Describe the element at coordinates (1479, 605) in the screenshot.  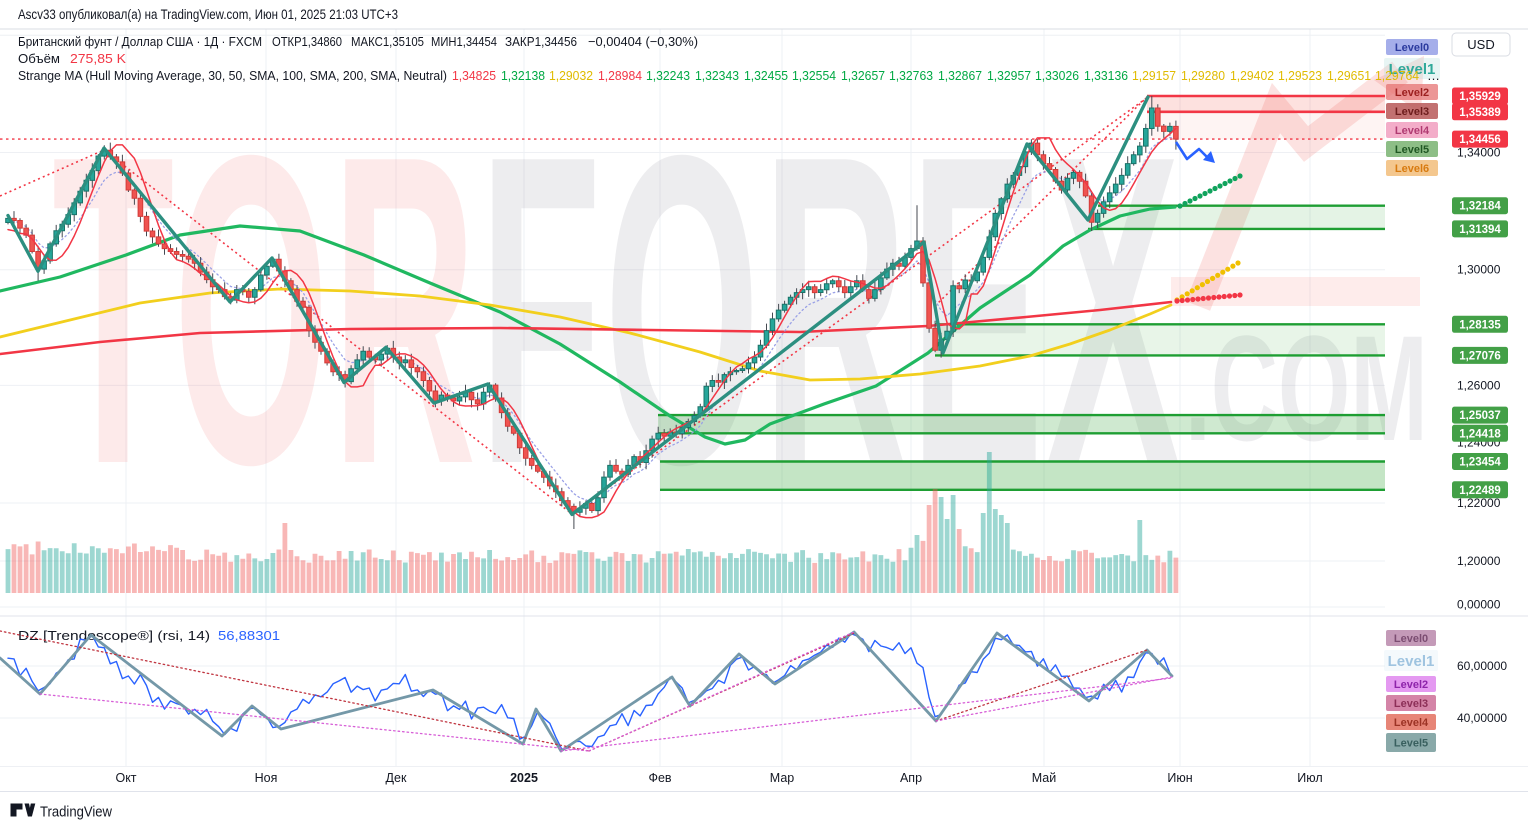
I see `svg-text: 0,00000` at that location.